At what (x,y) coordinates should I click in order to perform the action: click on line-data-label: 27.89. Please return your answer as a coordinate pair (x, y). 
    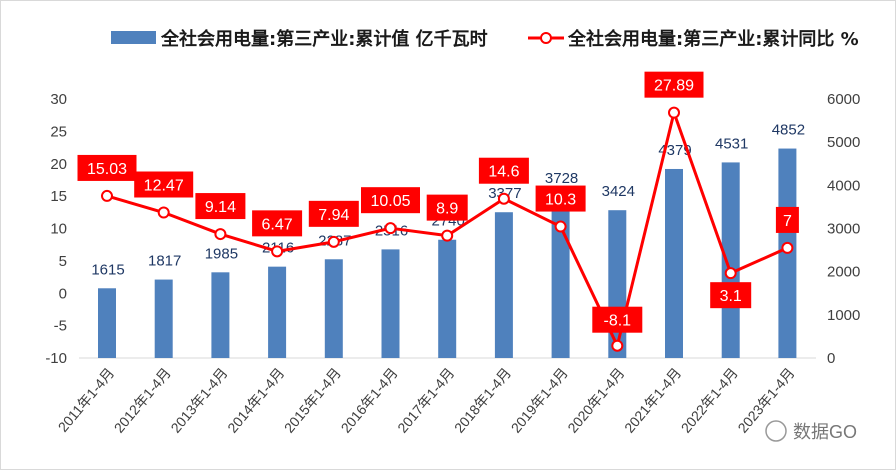
    Looking at the image, I should click on (674, 86).